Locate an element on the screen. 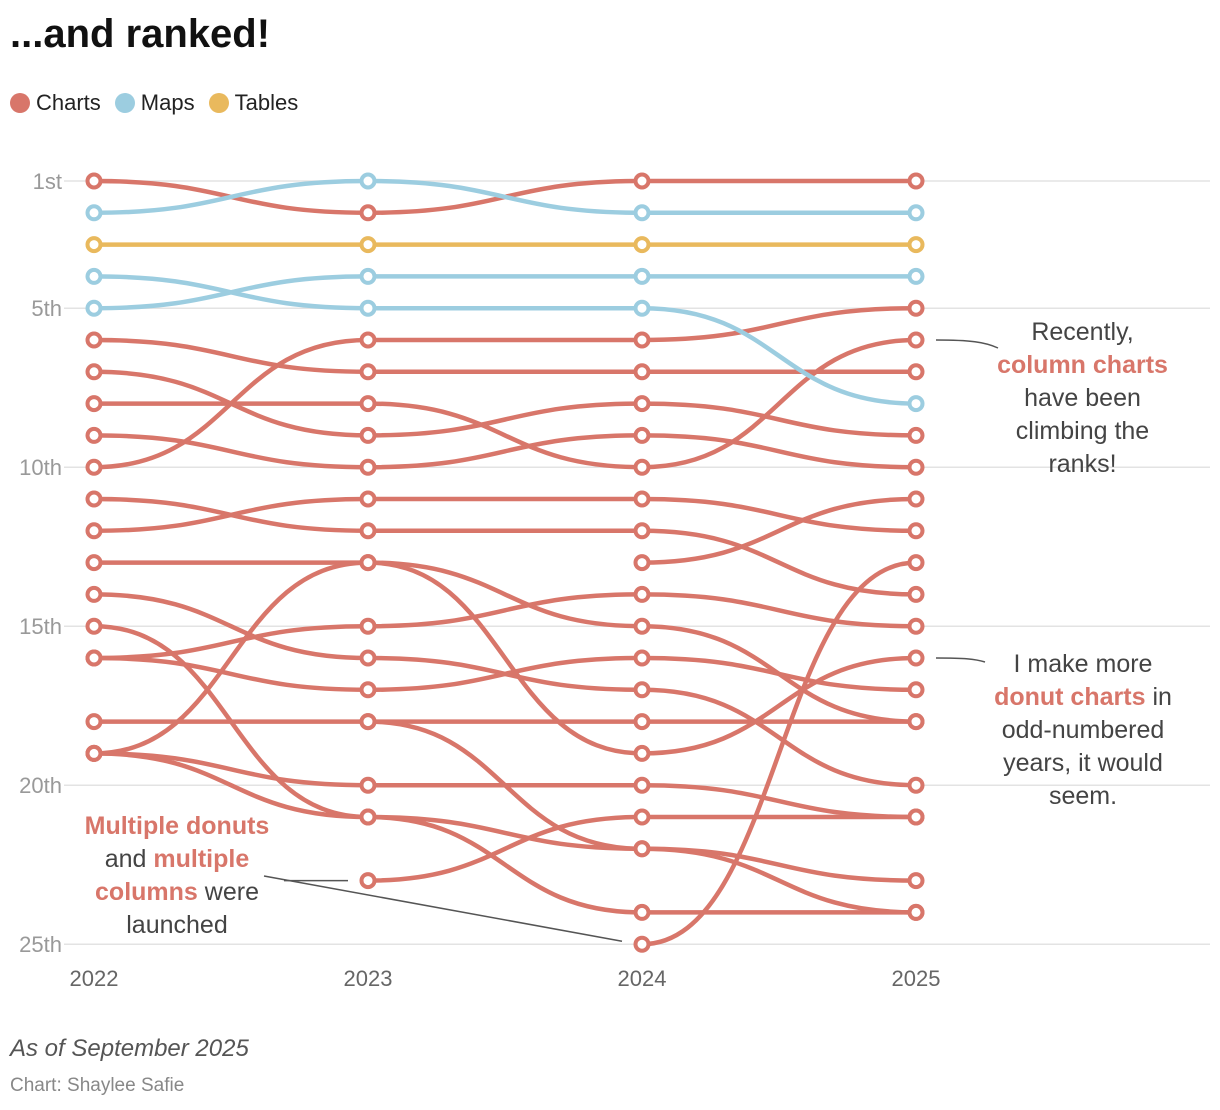  y-tick-label-25: 25th is located at coordinates (40, 944).